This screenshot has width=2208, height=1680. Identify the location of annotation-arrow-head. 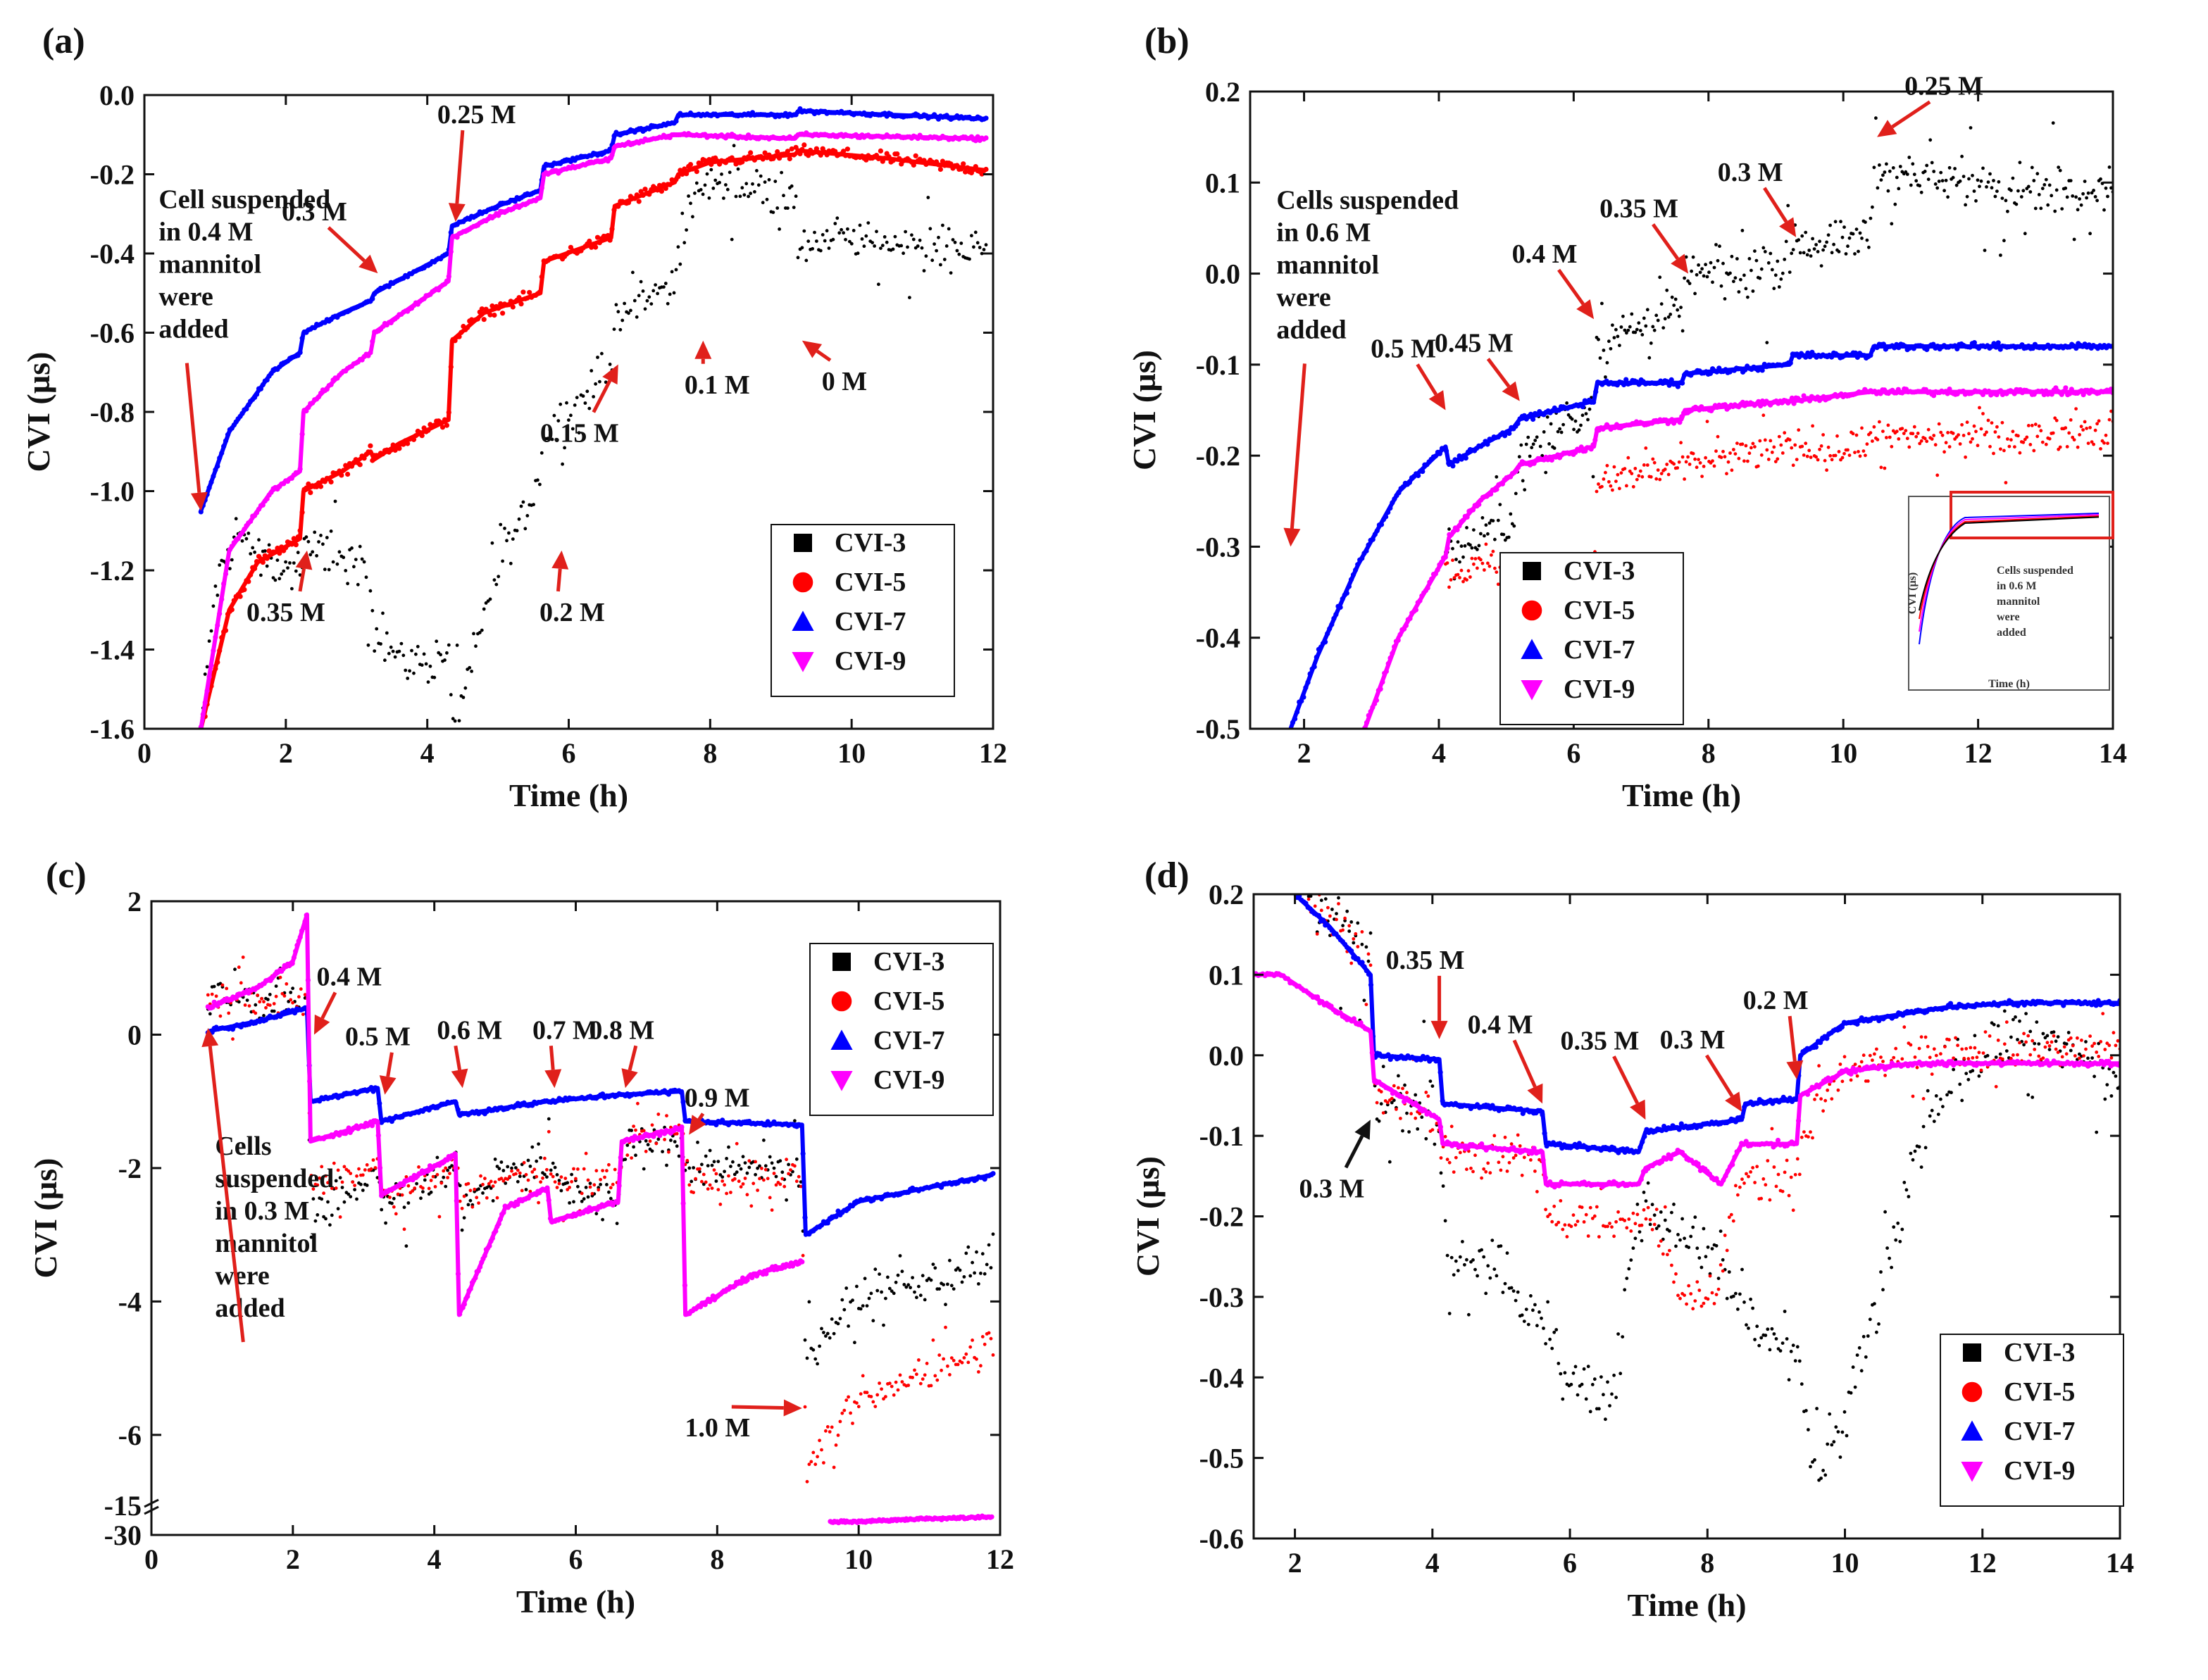
(199, 501).